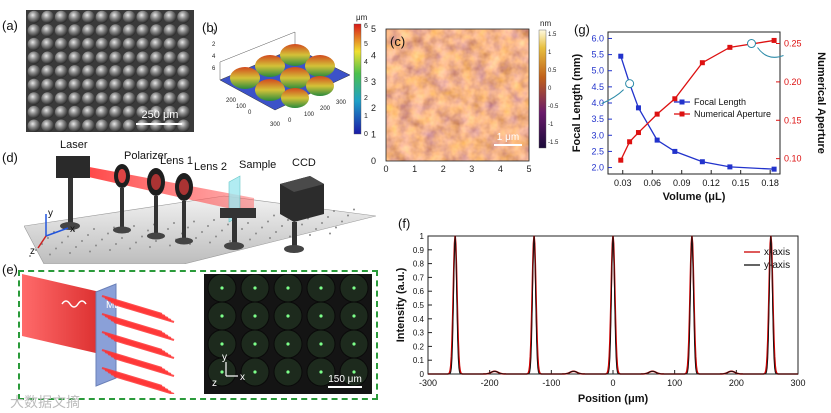 The width and height of the screenshot is (831, 413). I want to click on panel-c-x-tick: 1, so click(414, 169).